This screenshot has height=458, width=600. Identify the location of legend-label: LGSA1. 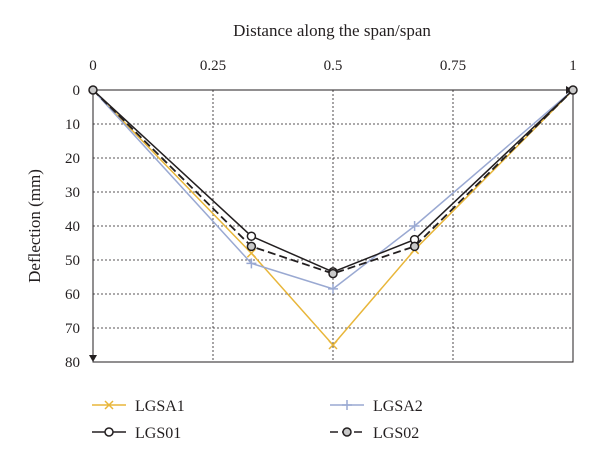
(160, 406).